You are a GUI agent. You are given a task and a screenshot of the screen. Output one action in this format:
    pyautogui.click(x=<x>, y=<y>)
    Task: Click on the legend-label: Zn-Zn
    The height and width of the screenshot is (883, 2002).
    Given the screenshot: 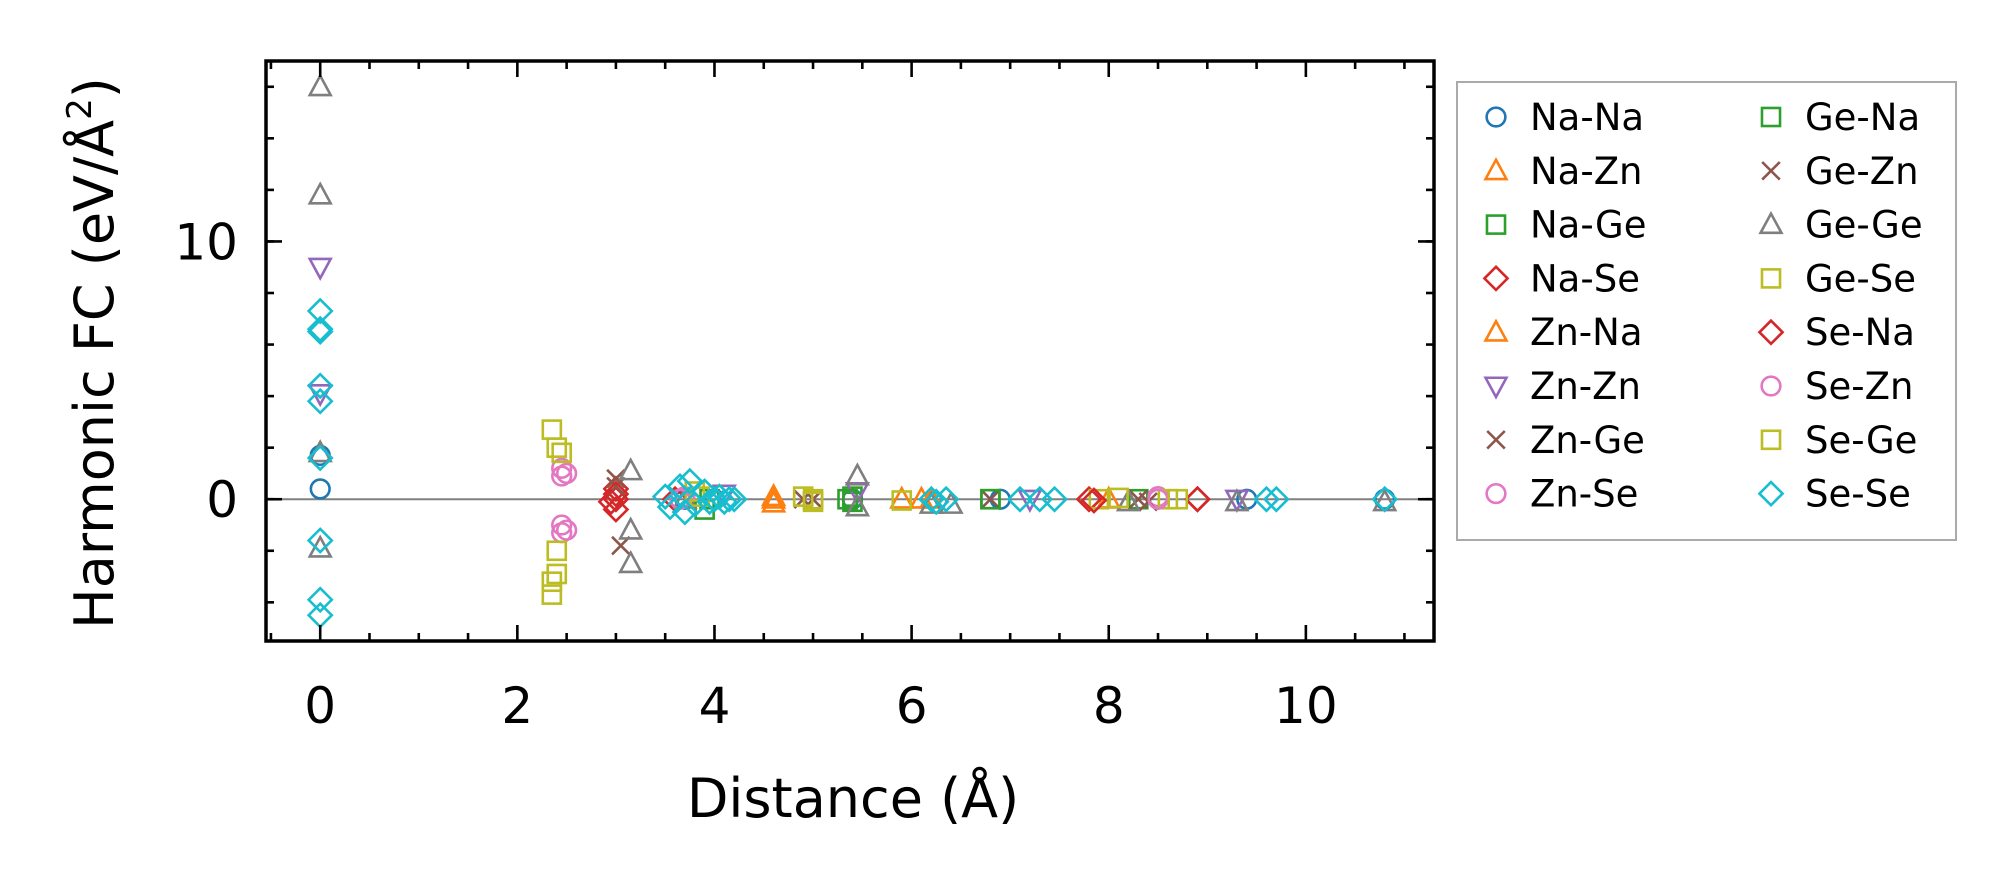 What is the action you would take?
    pyautogui.click(x=1585, y=386)
    